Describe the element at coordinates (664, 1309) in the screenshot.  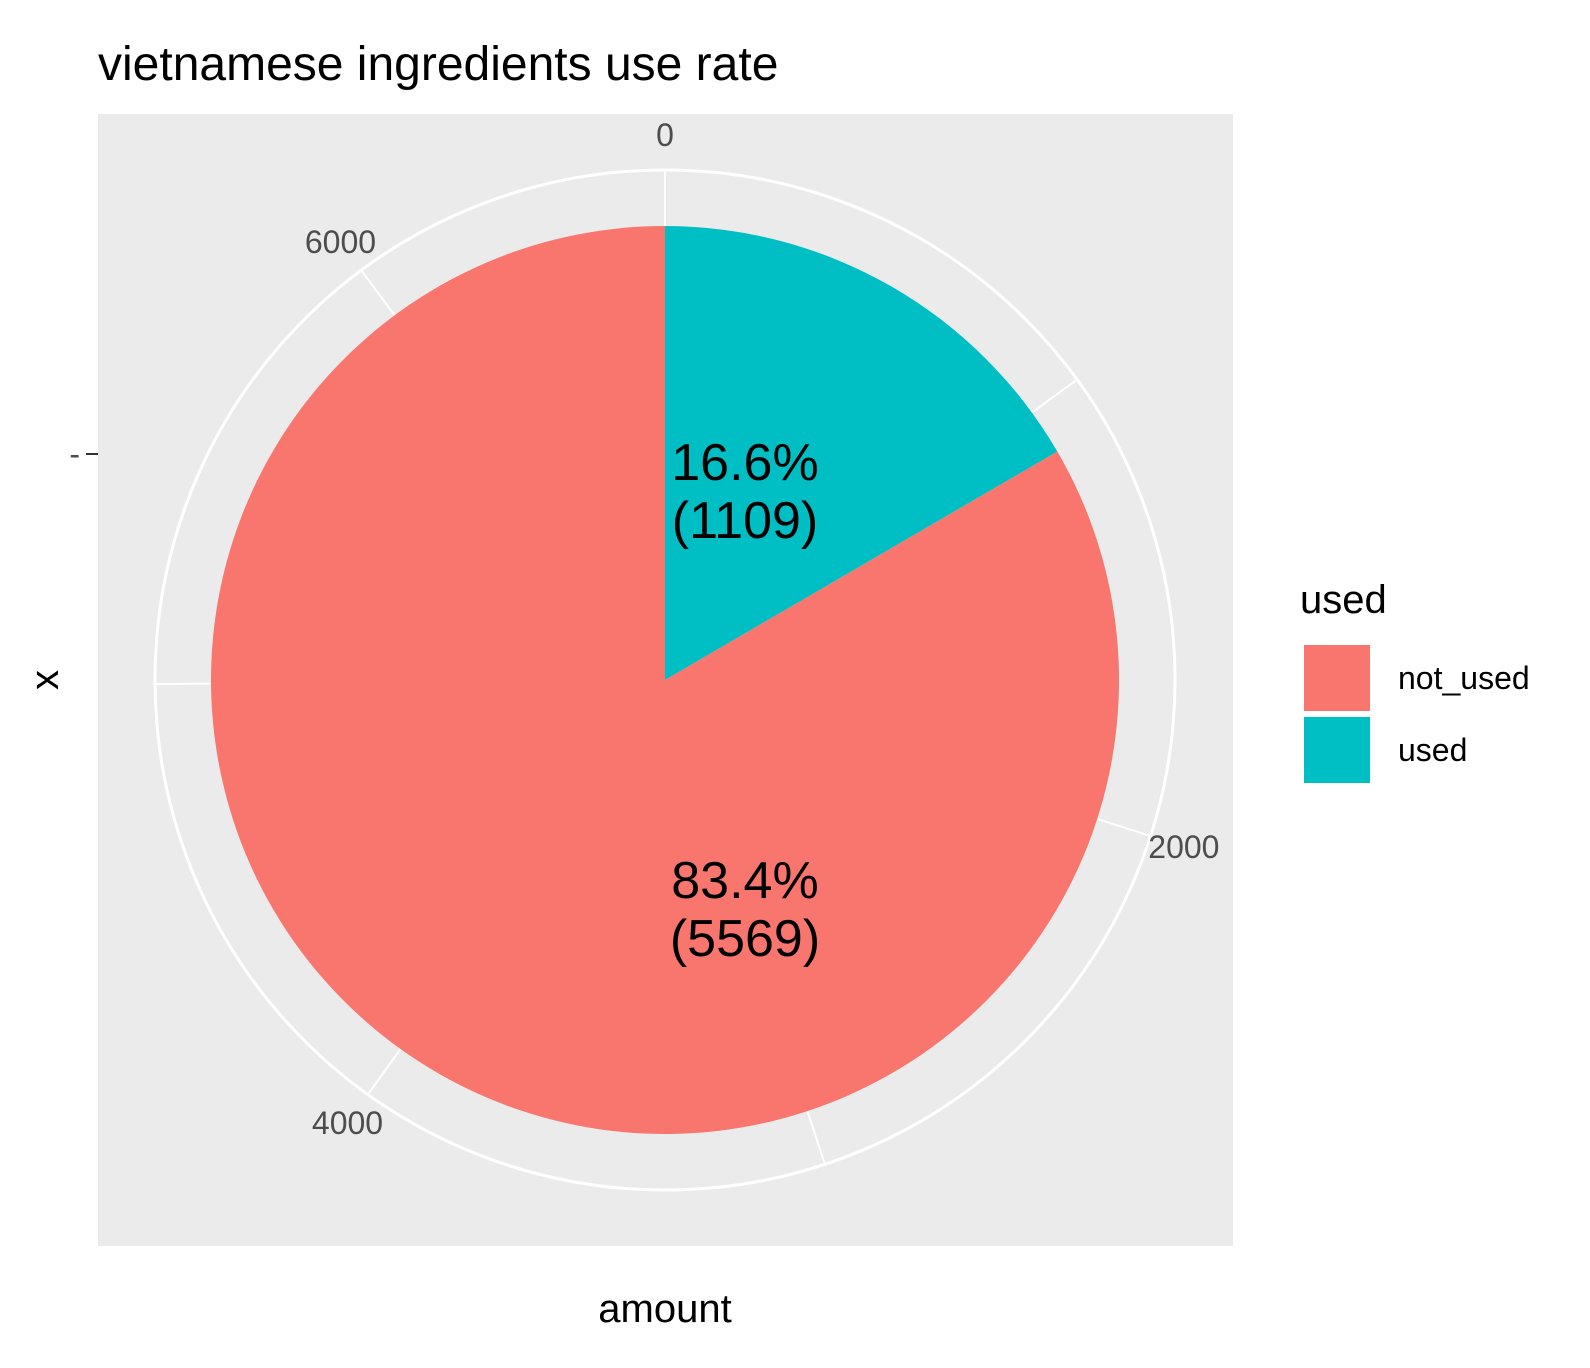
I see `x-axis-title: amount` at that location.